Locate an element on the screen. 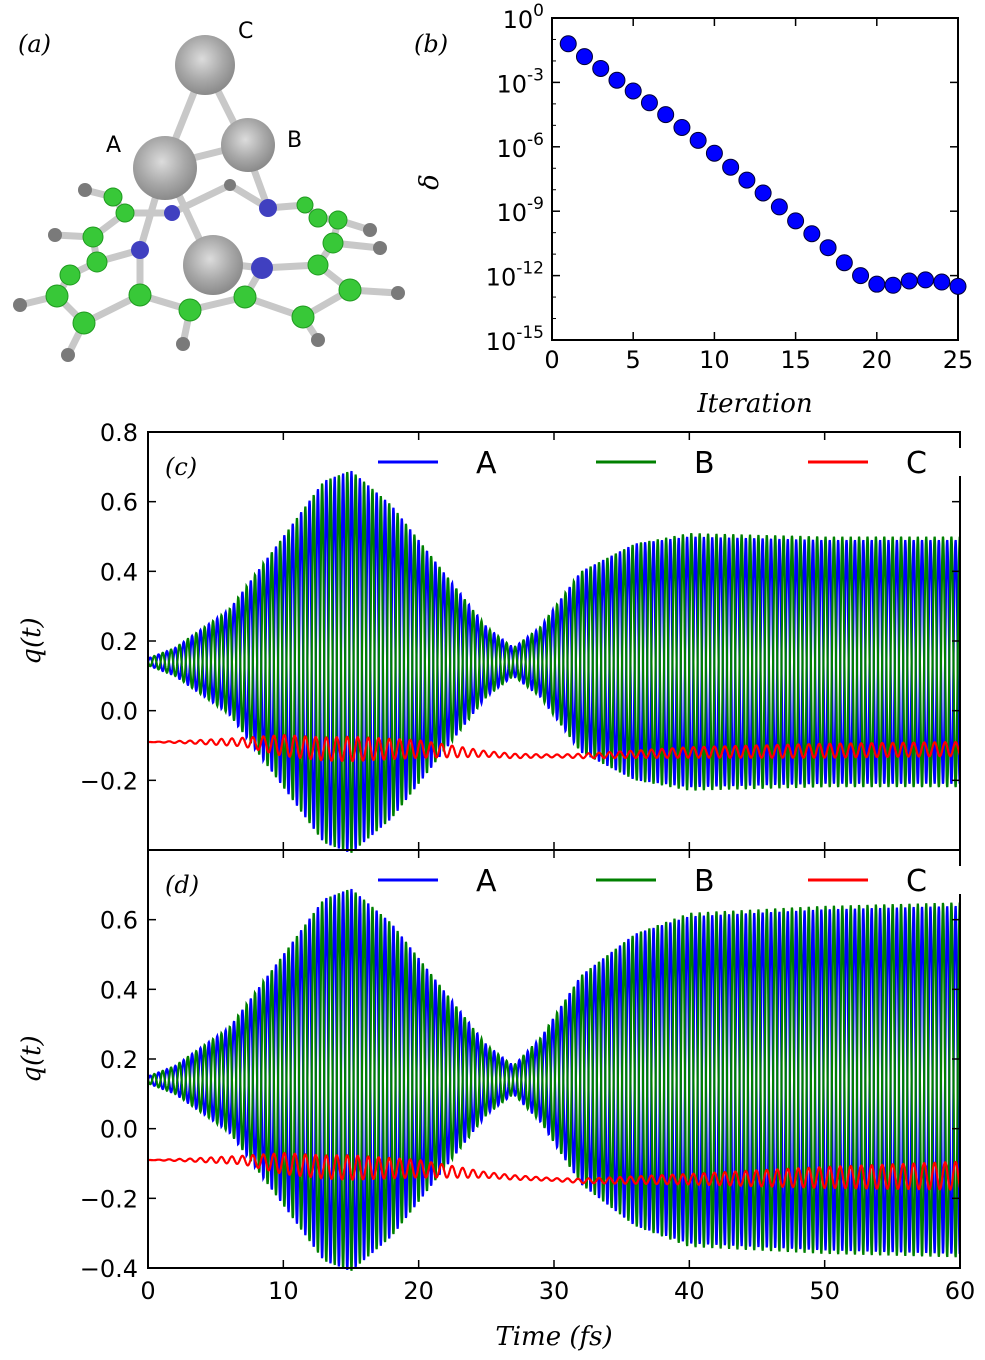 The width and height of the screenshot is (985, 1360). panel-b-x-tick-label: 20 is located at coordinates (877, 360).